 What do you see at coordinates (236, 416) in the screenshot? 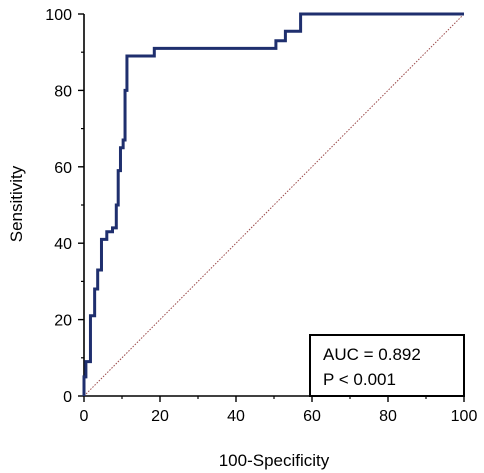
I see `x-tick-label: 40` at bounding box center [236, 416].